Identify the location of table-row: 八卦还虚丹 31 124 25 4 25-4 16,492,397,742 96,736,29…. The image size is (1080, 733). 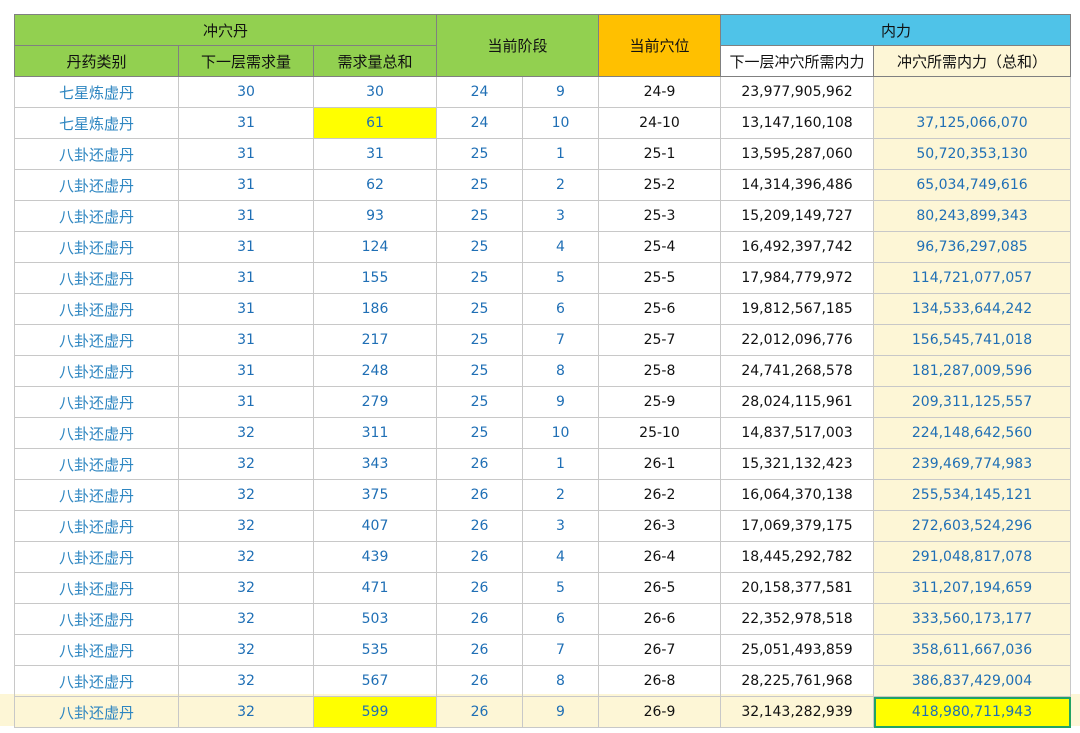
(542, 247).